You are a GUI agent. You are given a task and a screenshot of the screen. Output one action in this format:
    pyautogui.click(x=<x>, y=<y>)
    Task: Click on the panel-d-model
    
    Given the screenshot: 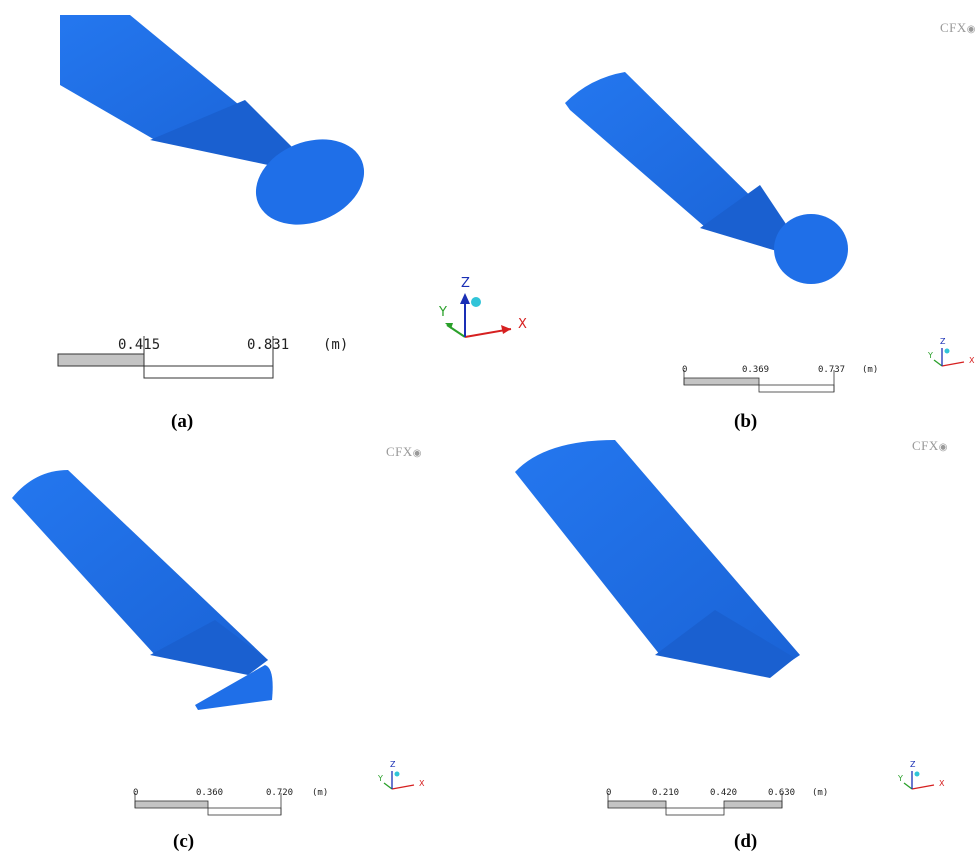 What is the action you would take?
    pyautogui.click(x=657, y=559)
    